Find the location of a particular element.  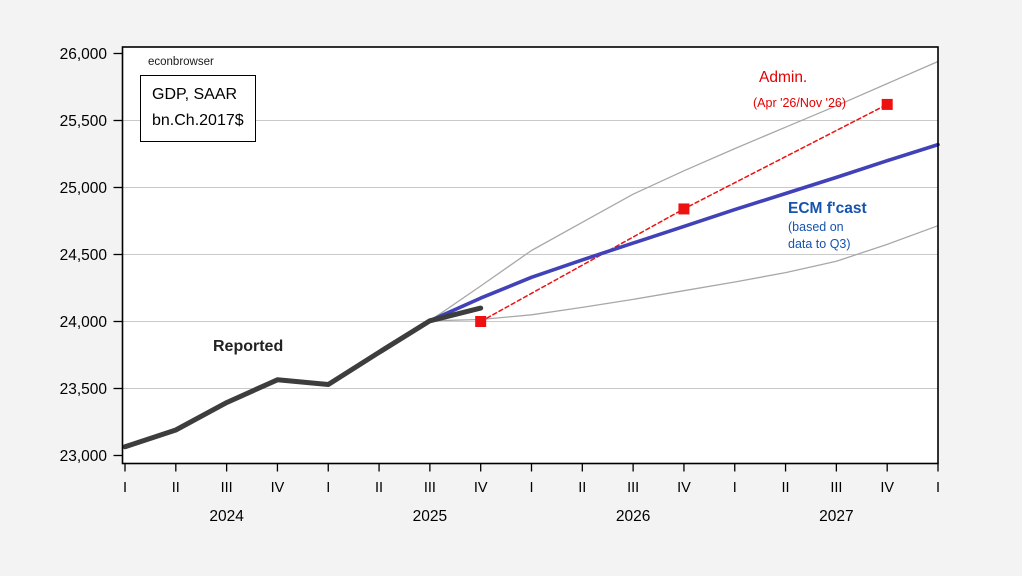

y-tick-label: 25,000 is located at coordinates (84, 188).